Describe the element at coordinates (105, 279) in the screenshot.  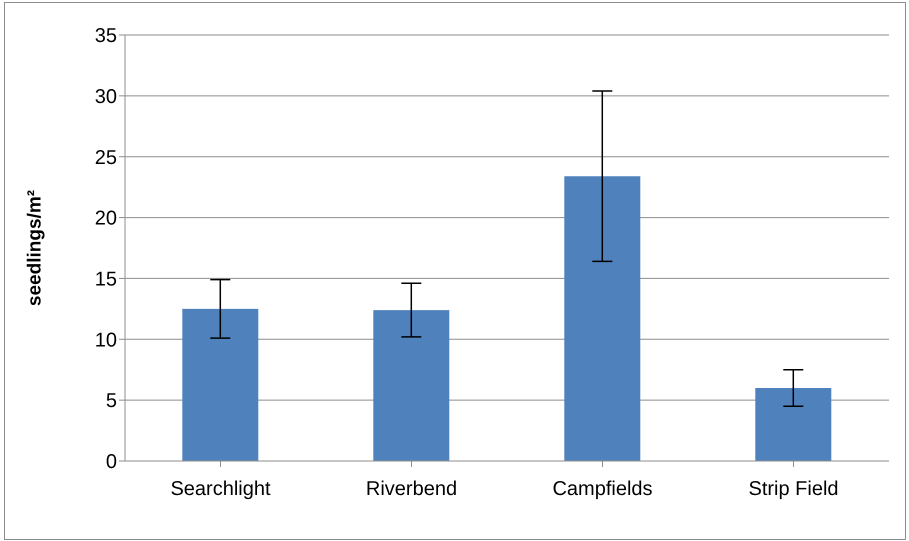
I see `y-tick-label: 15` at that location.